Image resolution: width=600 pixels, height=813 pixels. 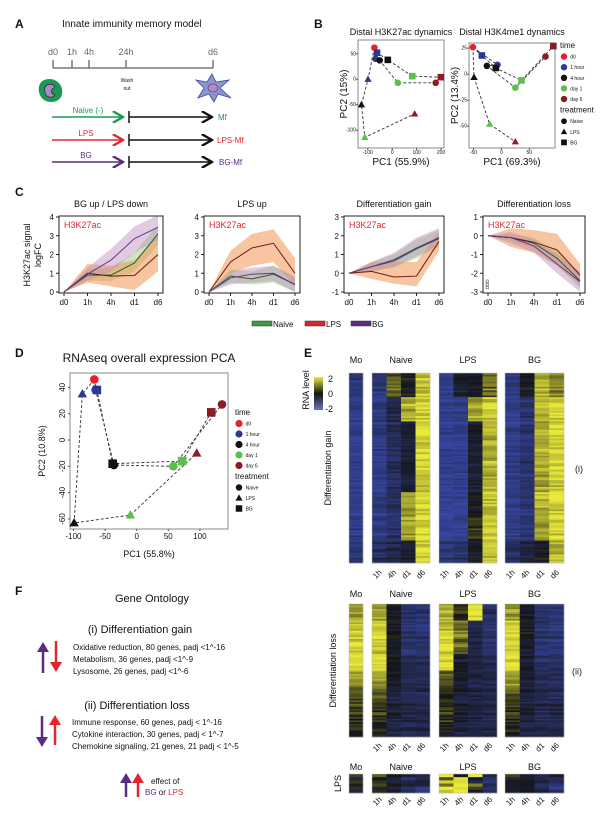 What do you see at coordinates (328, 468) in the screenshot?
I see `block-label: Differentiation gain` at bounding box center [328, 468].